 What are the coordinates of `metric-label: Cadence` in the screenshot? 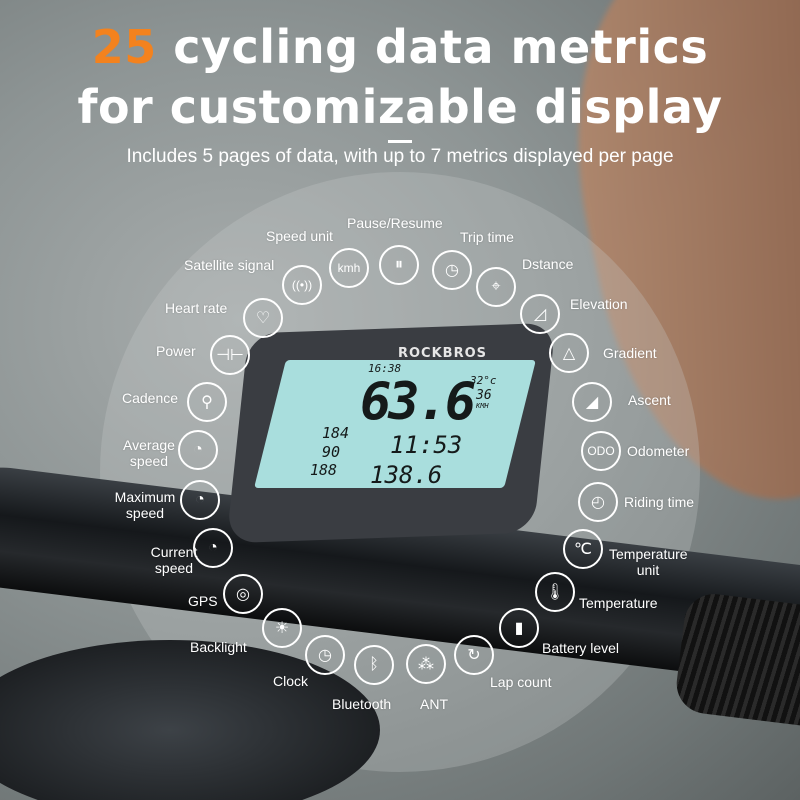 It's located at (150, 398).